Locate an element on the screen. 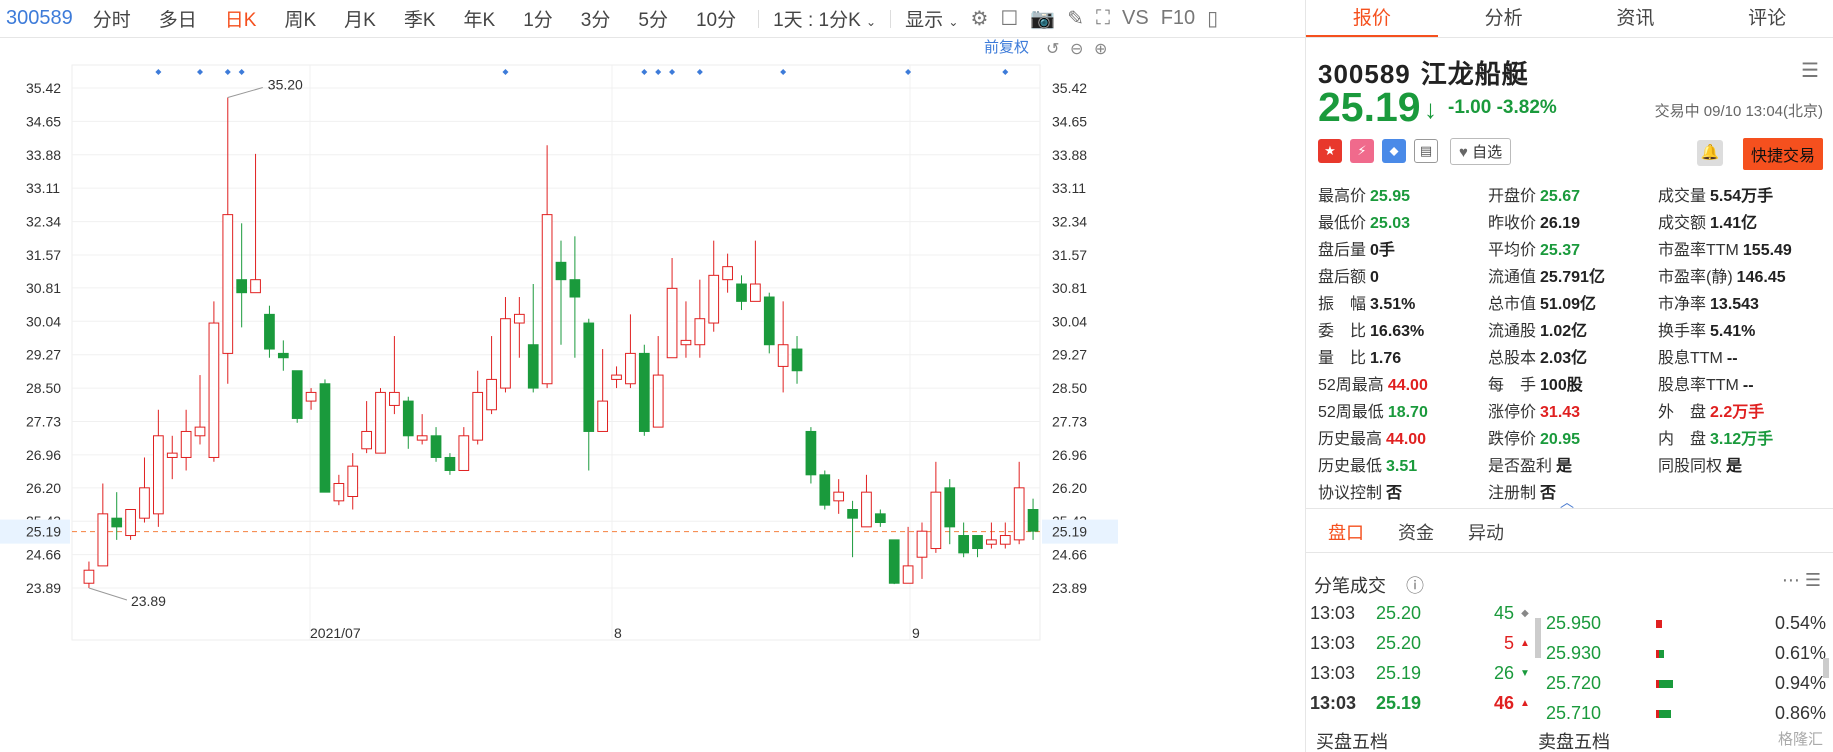  right-tab: 报价 is located at coordinates (1372, 18).